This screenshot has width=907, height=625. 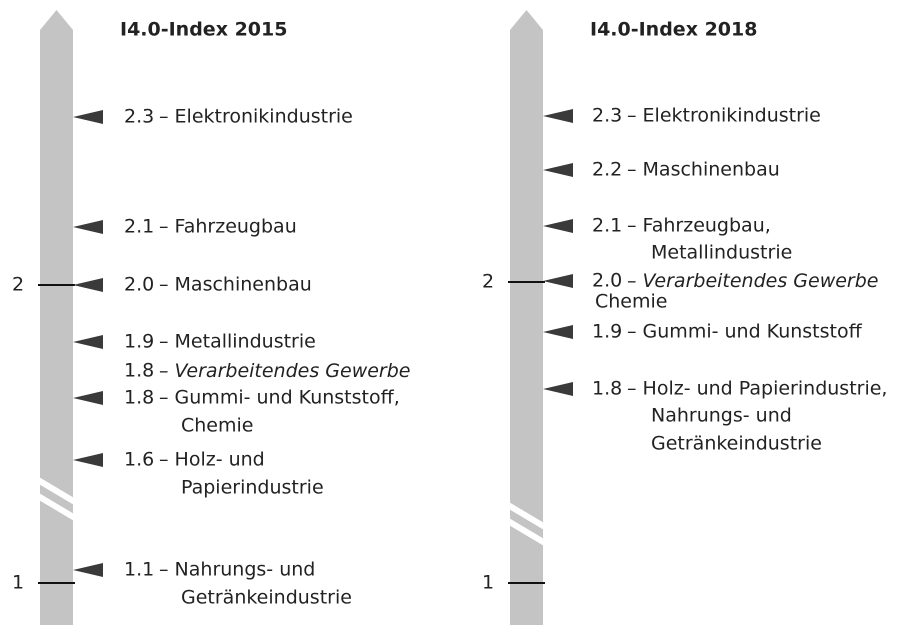 I want to click on entry-label: – Fahrzeugbau, so click(x=228, y=227).